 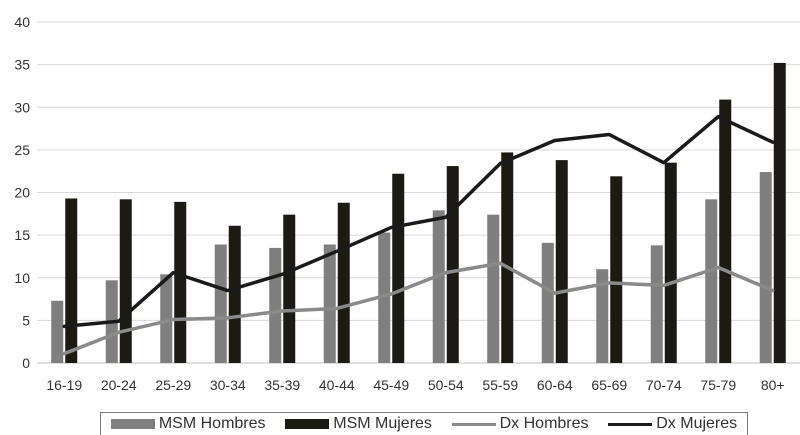 I want to click on legend-item-msm-mujeres: MSM Mujeres, so click(x=358, y=424).